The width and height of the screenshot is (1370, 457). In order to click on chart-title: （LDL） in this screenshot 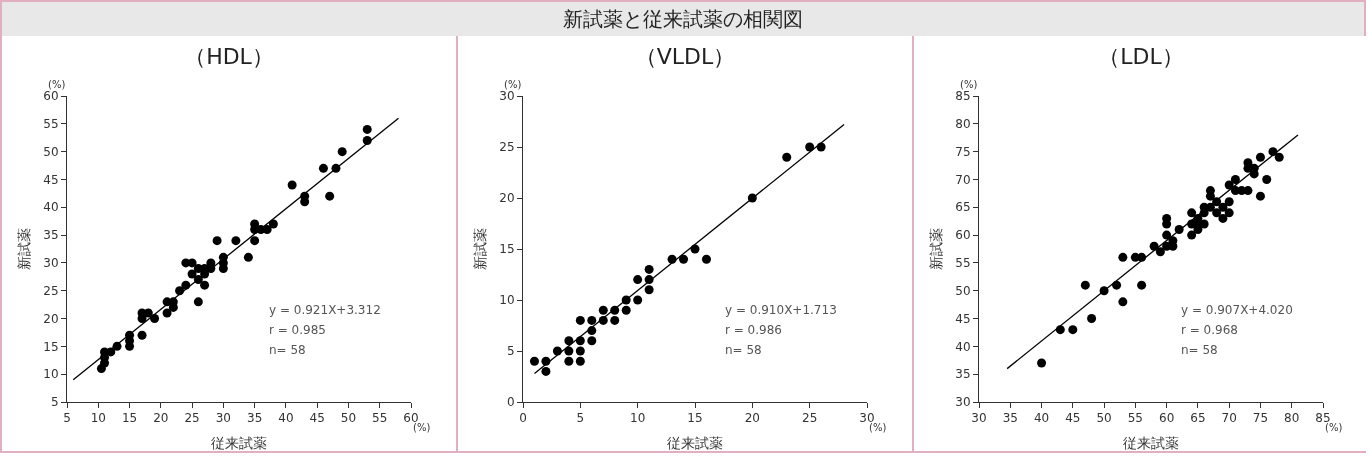, I will do `click(1141, 56)`.